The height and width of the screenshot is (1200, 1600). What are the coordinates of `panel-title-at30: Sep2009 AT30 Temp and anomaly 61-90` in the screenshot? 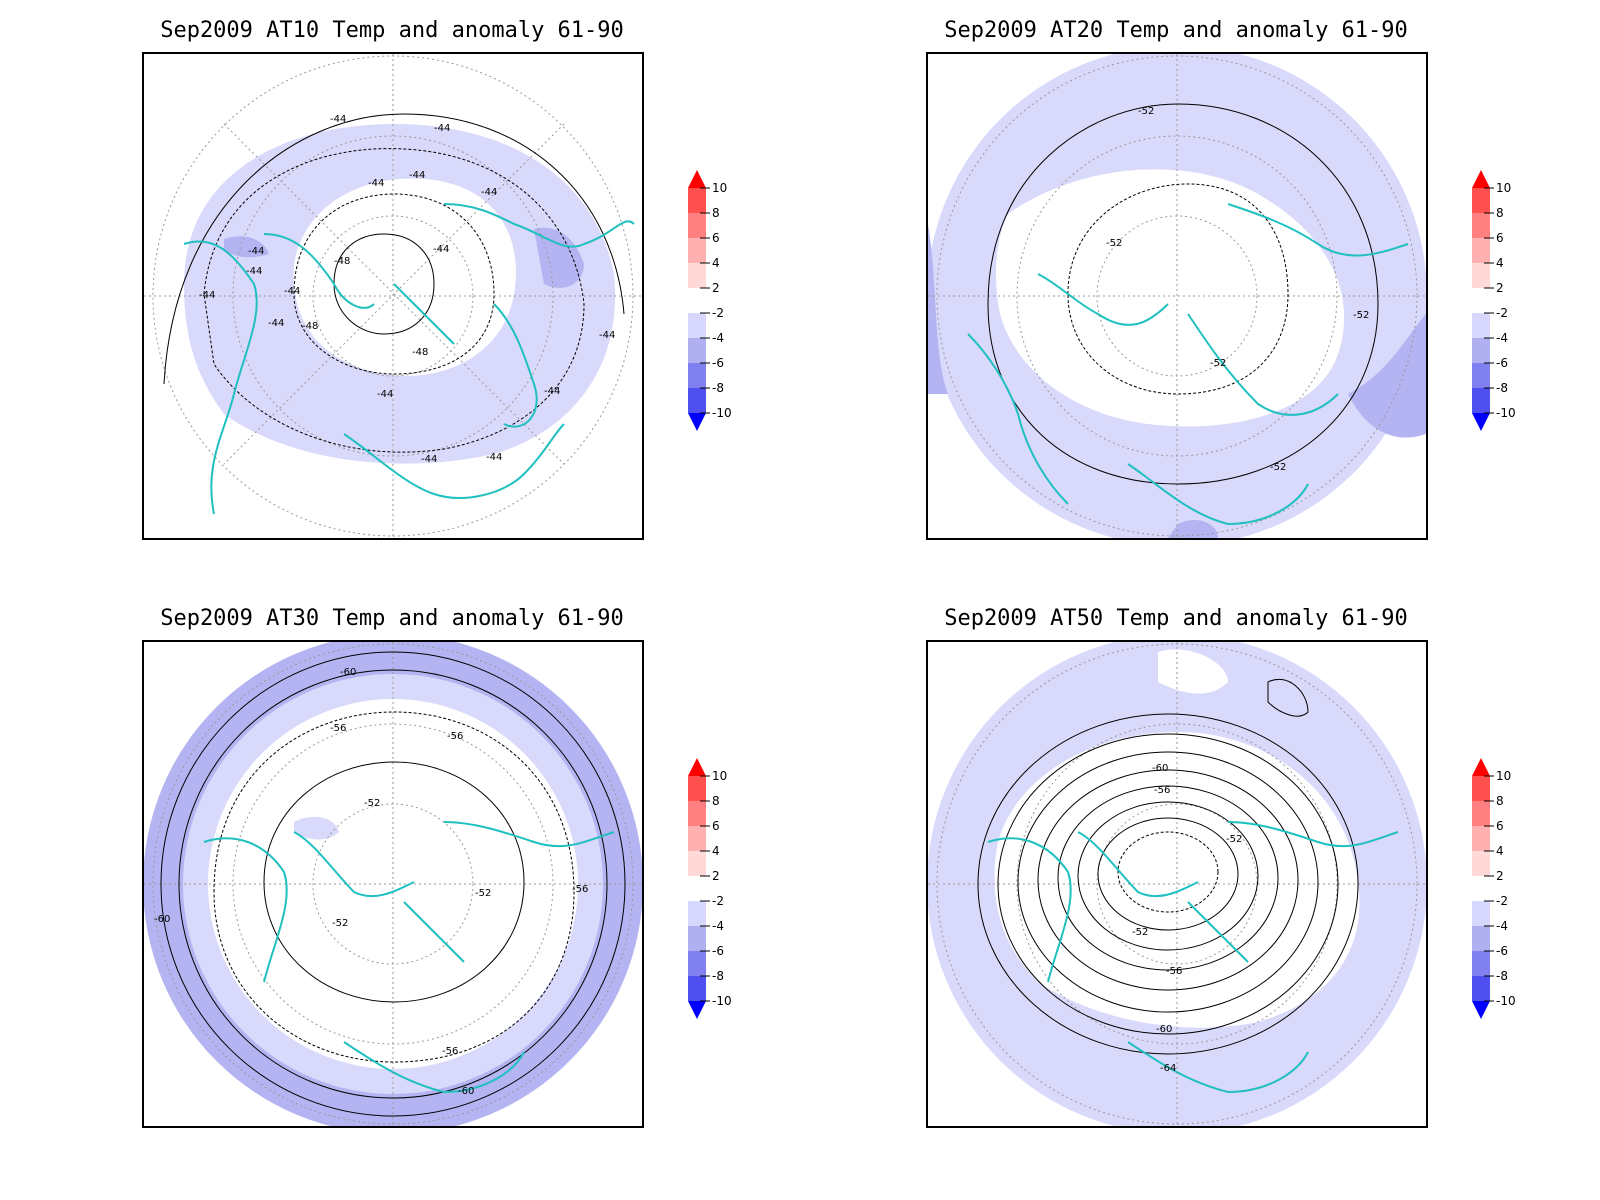 It's located at (392, 618).